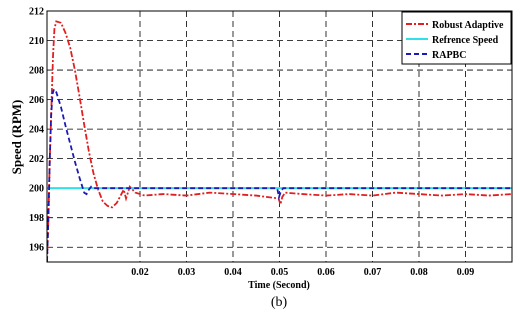  I want to click on y-tick-label: 202, so click(36, 159).